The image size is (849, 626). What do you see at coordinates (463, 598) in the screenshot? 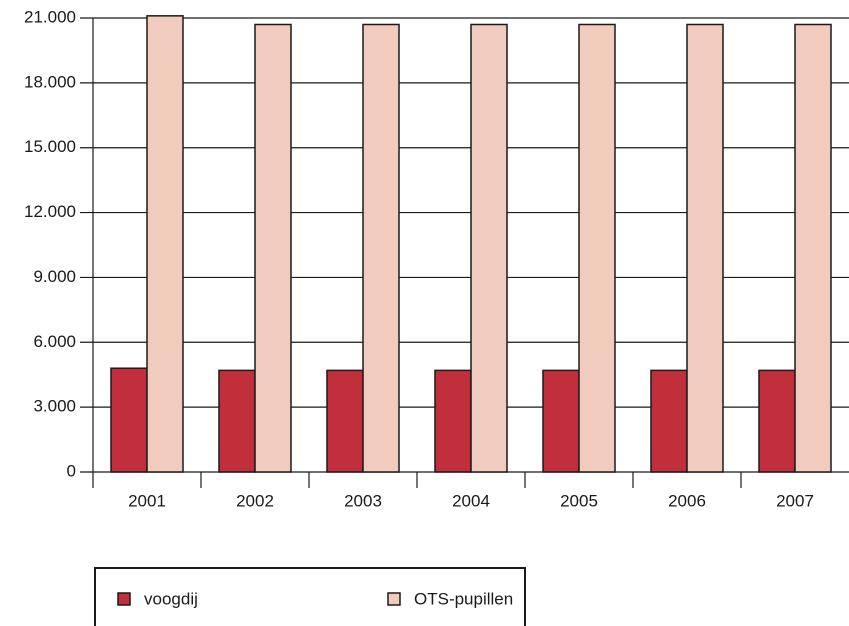
I see `legend-label: OTS-pupillen` at bounding box center [463, 598].